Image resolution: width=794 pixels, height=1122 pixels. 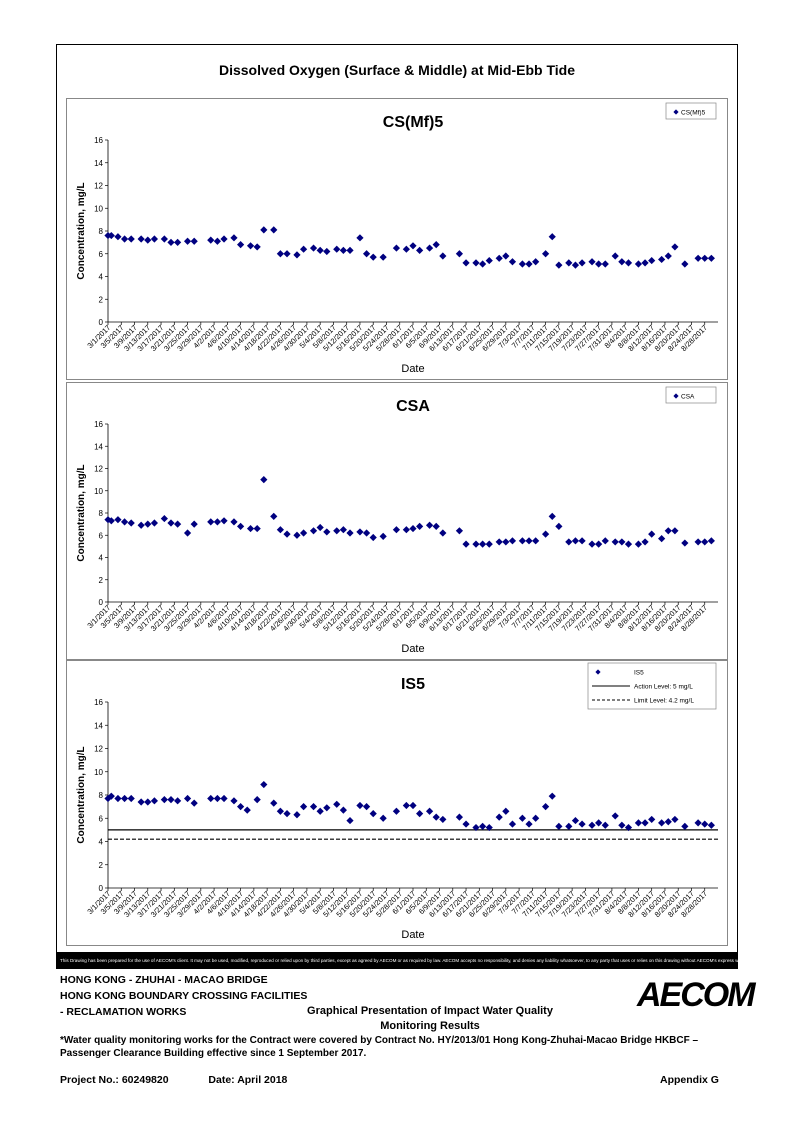 I want to click on legend-marker, so click(x=676, y=396).